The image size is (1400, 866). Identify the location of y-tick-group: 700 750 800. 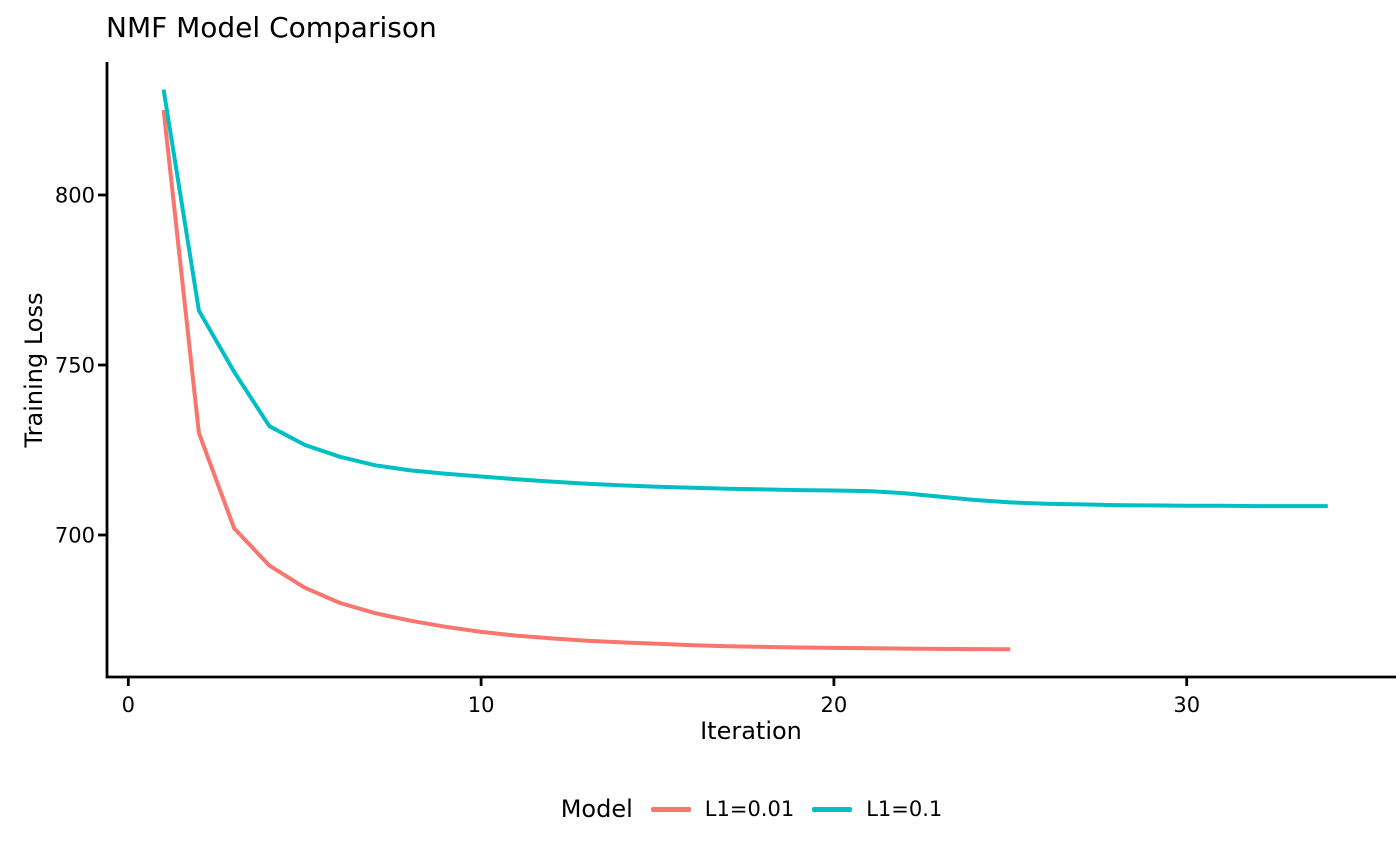
(81, 366).